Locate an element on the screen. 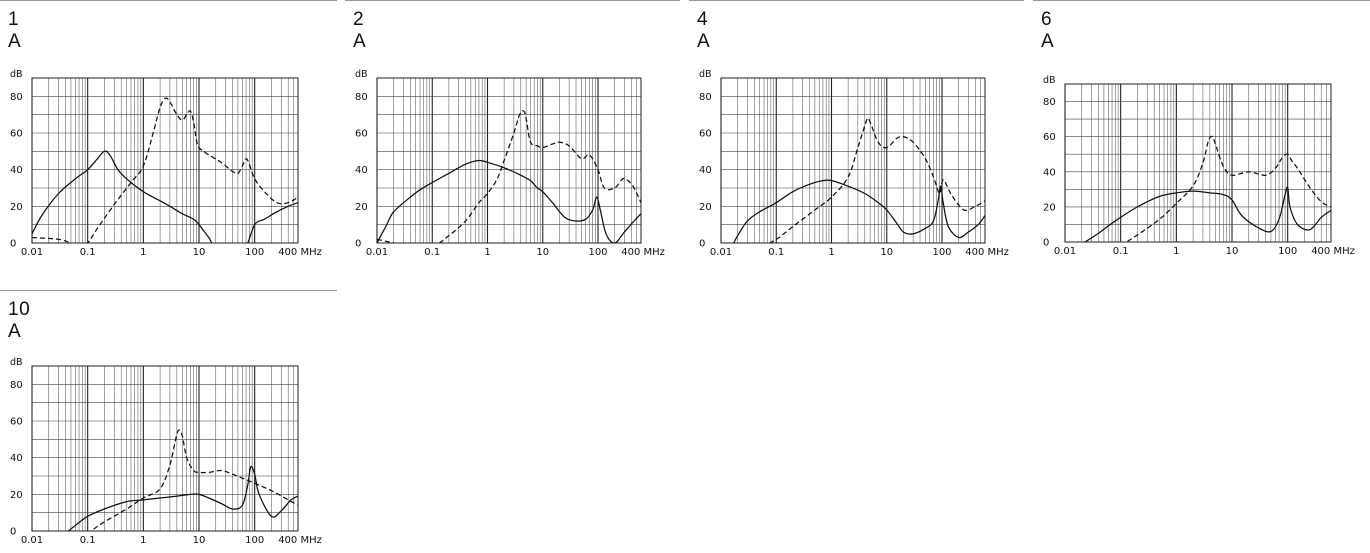 This screenshot has width=1370, height=553. chart-title: 4 A is located at coordinates (704, 30).